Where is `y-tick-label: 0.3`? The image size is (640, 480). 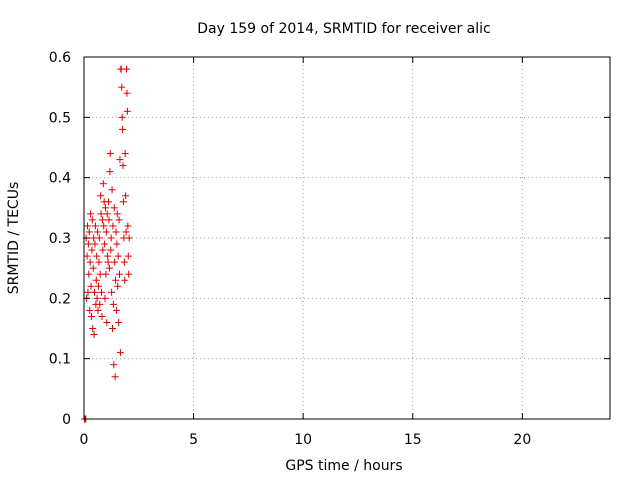
y-tick-label: 0.3 is located at coordinates (60, 239).